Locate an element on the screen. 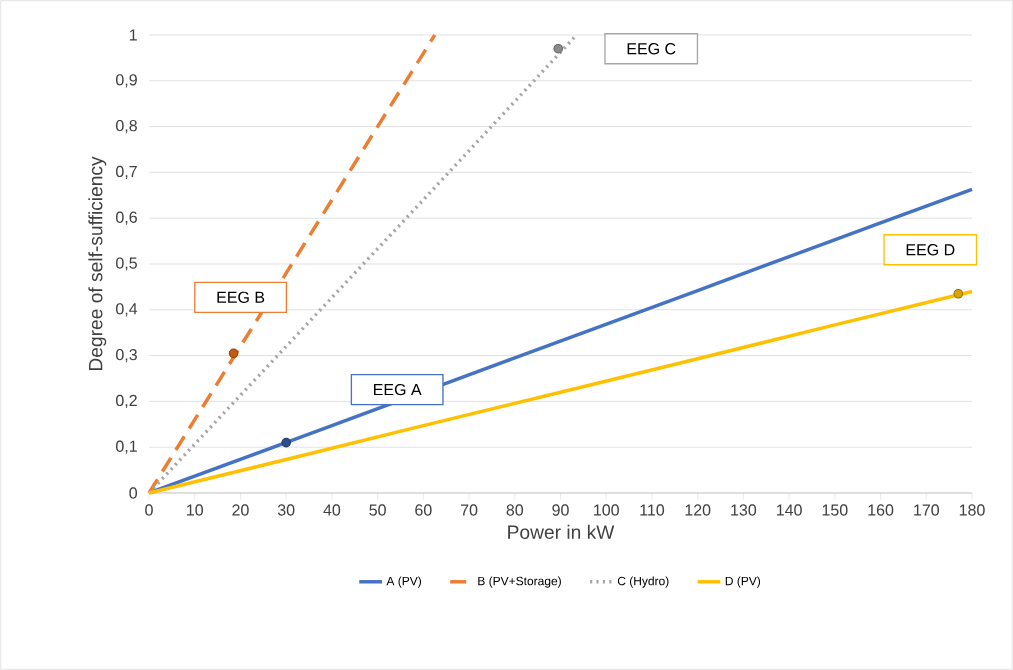 This screenshot has width=1013, height=670. x-tick-label: 110 is located at coordinates (652, 510).